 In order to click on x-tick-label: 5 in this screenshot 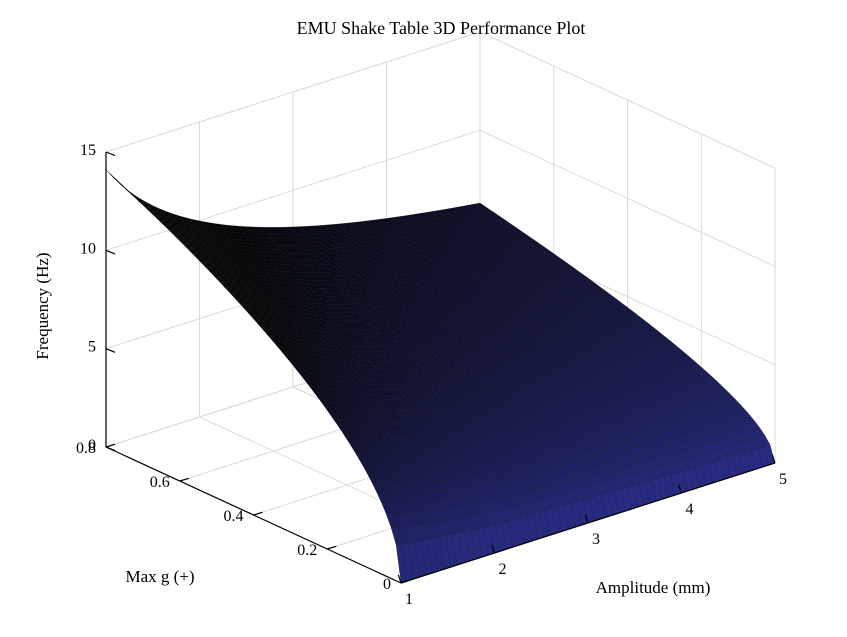, I will do `click(783, 479)`.